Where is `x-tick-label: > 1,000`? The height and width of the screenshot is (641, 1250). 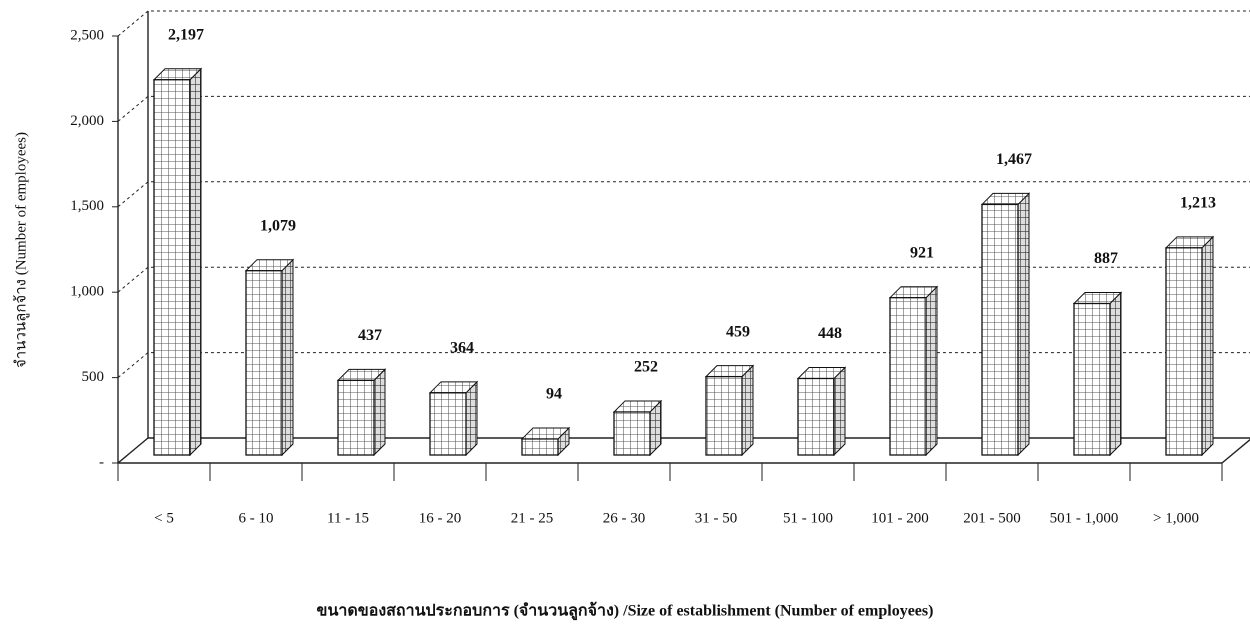
x-tick-label: > 1,000 is located at coordinates (1176, 518).